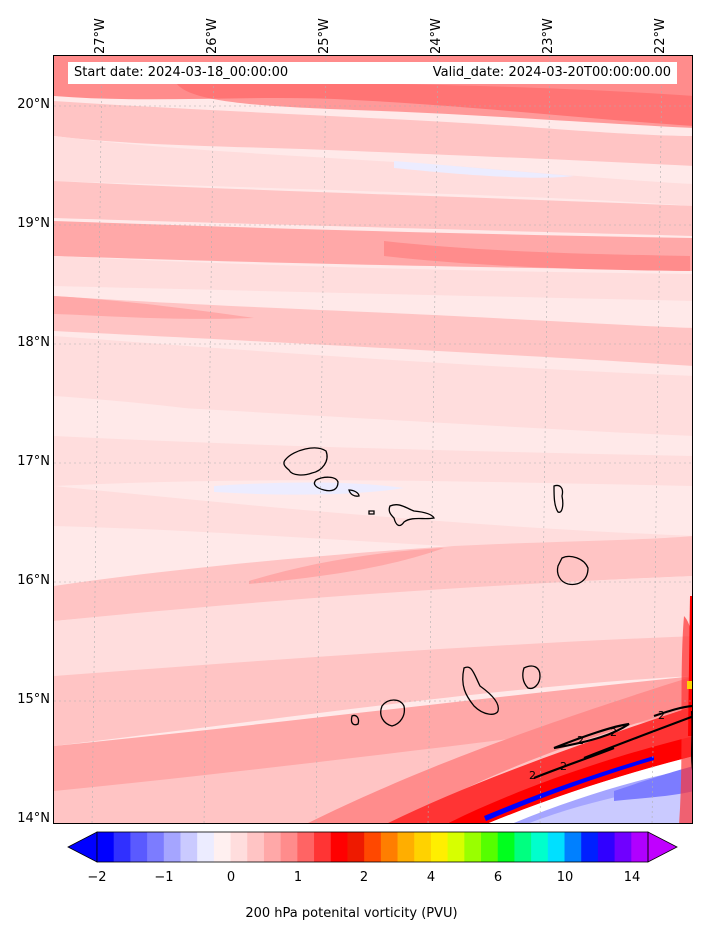 This screenshot has height=935, width=703. What do you see at coordinates (305, 461) in the screenshot?
I see `island-santo-antao` at bounding box center [305, 461].